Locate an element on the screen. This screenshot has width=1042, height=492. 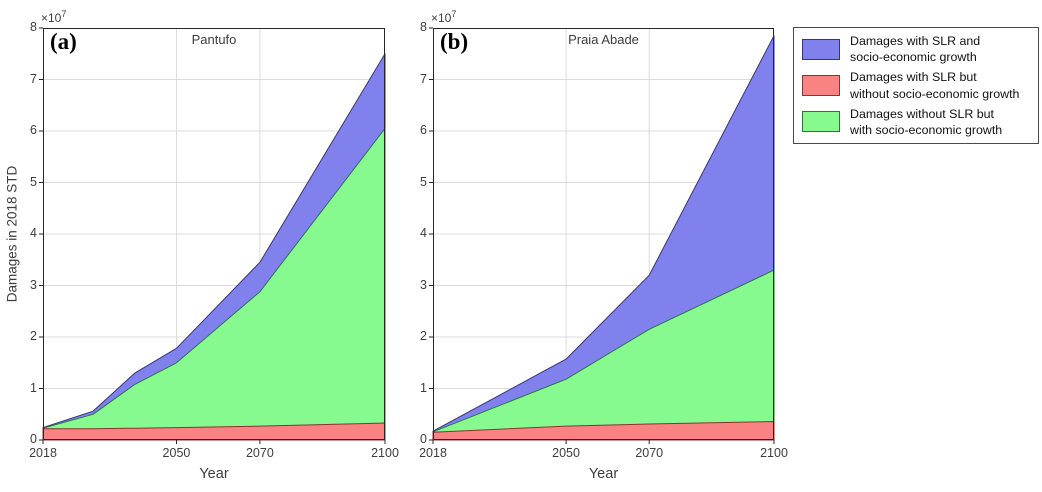
panel-b-title: Praia Abade is located at coordinates (603, 39).